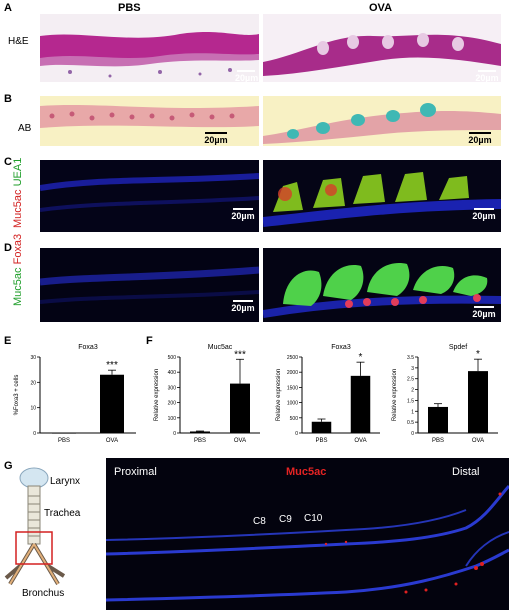 Image resolution: width=510 pixels, height=615 pixels. I want to click on panel-b-letter: B, so click(8, 99).